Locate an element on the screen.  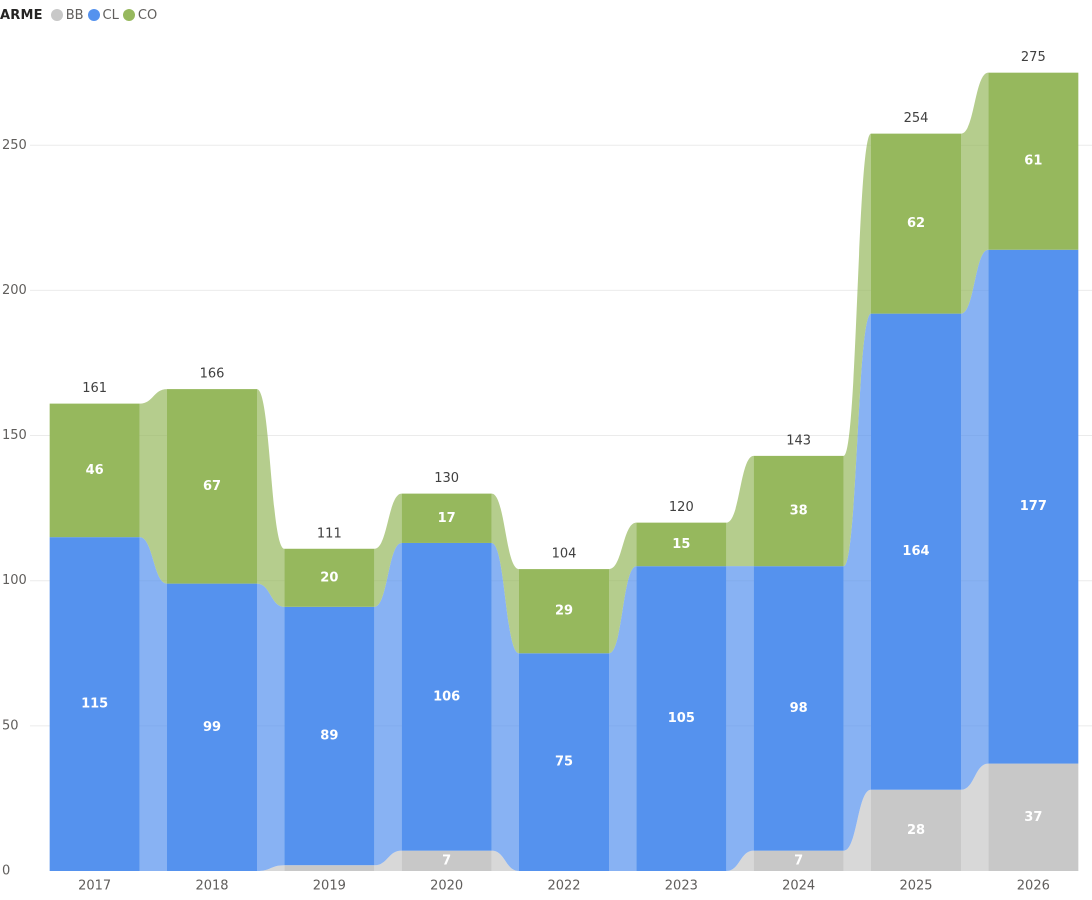
data-label-co: 38 is located at coordinates (799, 511).